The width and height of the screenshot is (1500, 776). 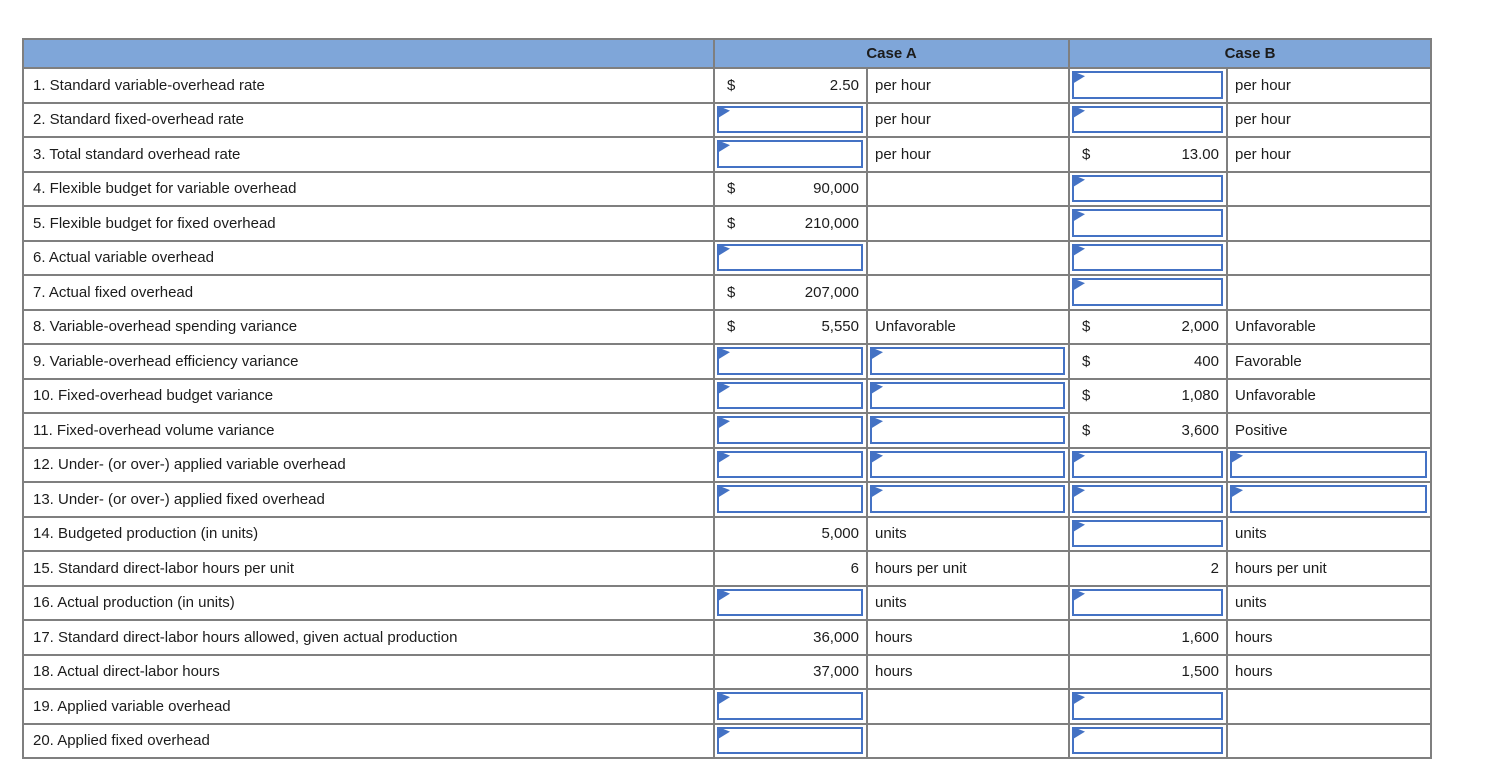 I want to click on case-b-row-5-value-input, so click(x=1147, y=223).